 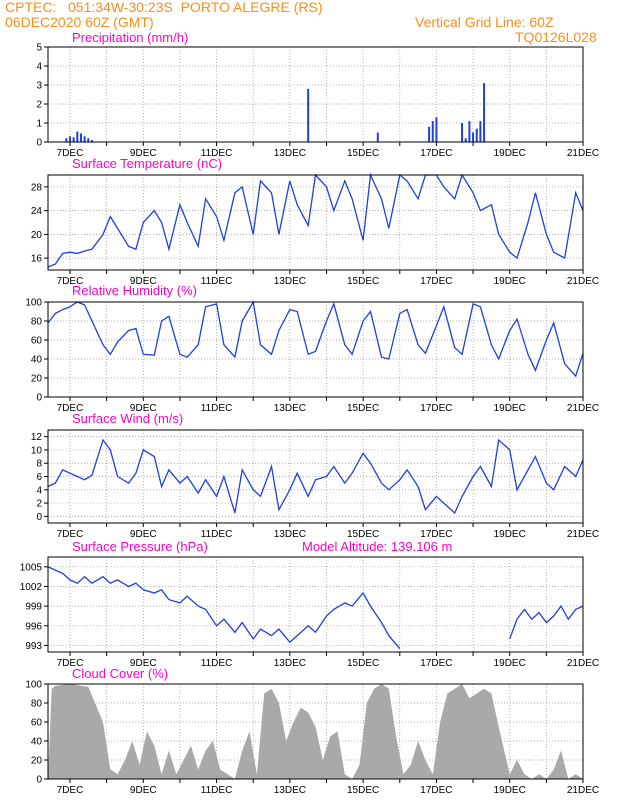 What do you see at coordinates (436, 534) in the screenshot?
I see `wind-xtick-label: 17DEC` at bounding box center [436, 534].